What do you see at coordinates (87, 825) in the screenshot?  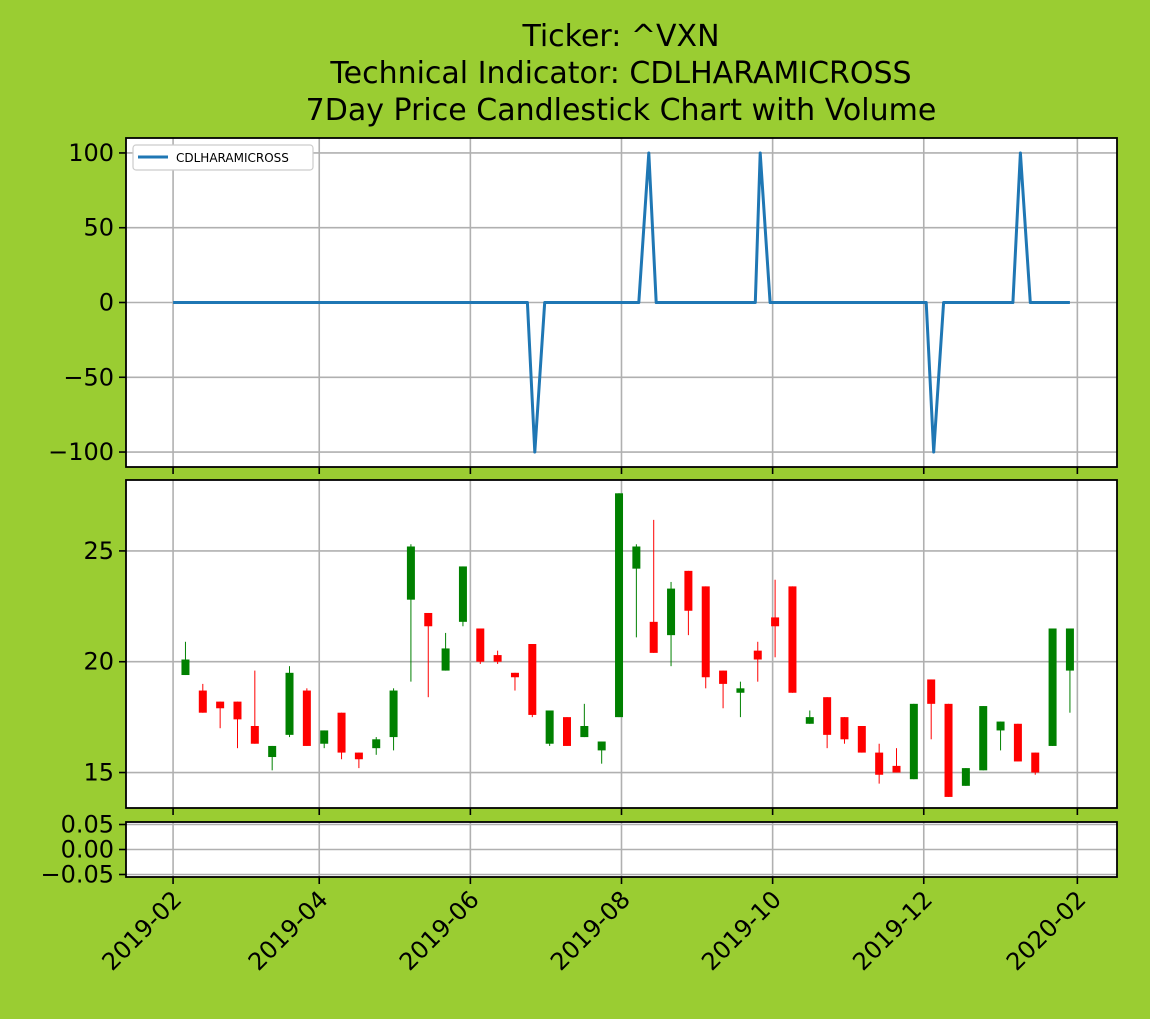 I see `volume-ytick-label: 0.05` at bounding box center [87, 825].